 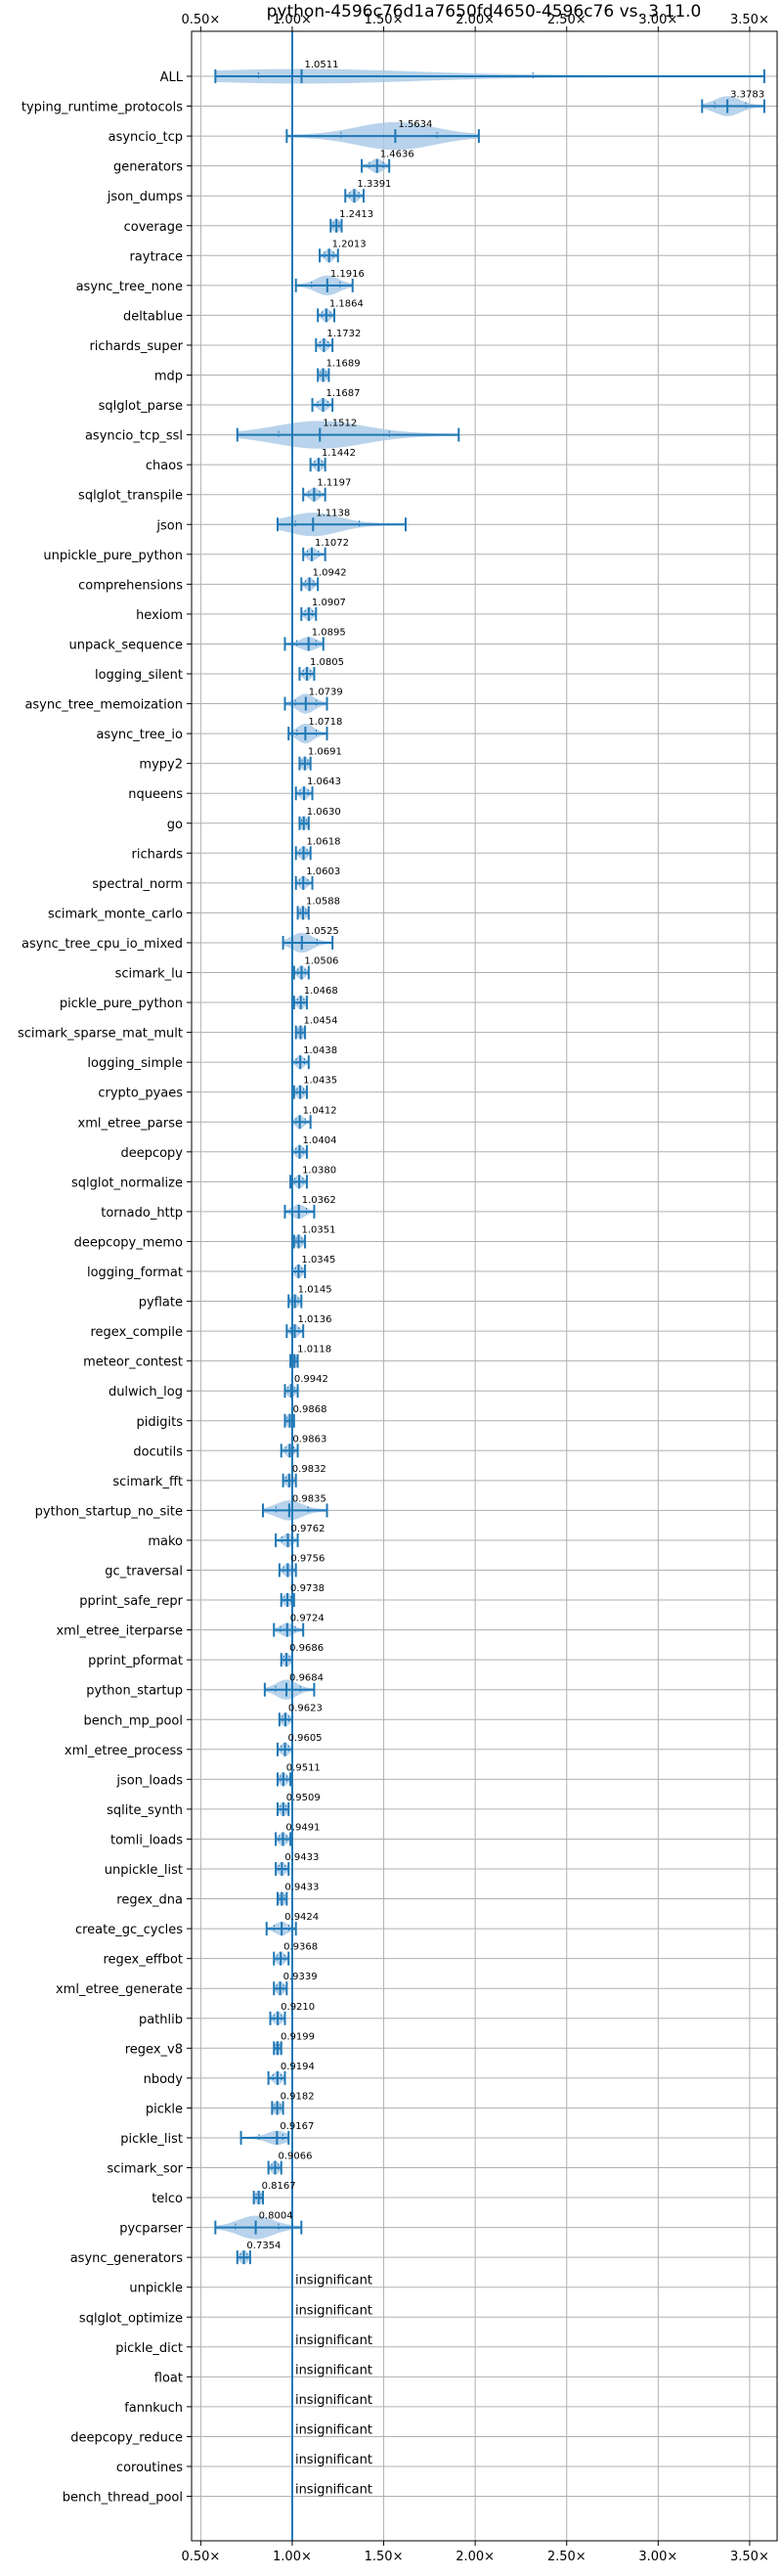 I want to click on y-tick-label: go, so click(x=175, y=825).